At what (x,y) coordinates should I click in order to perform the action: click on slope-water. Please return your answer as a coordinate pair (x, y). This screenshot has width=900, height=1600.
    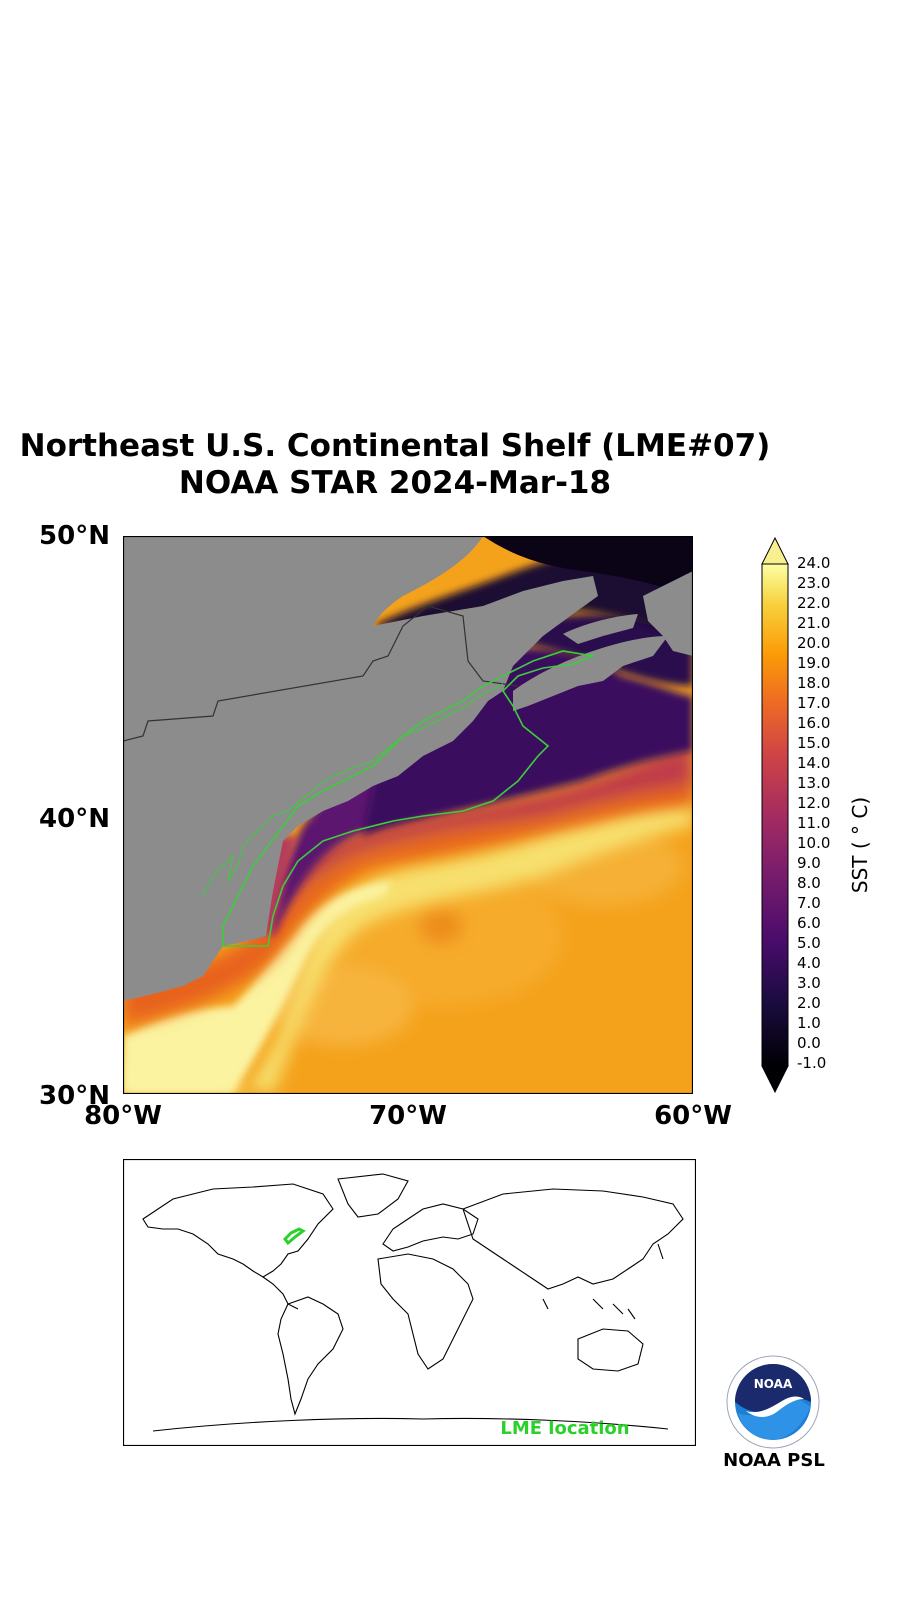
    Looking at the image, I should click on (408, 903).